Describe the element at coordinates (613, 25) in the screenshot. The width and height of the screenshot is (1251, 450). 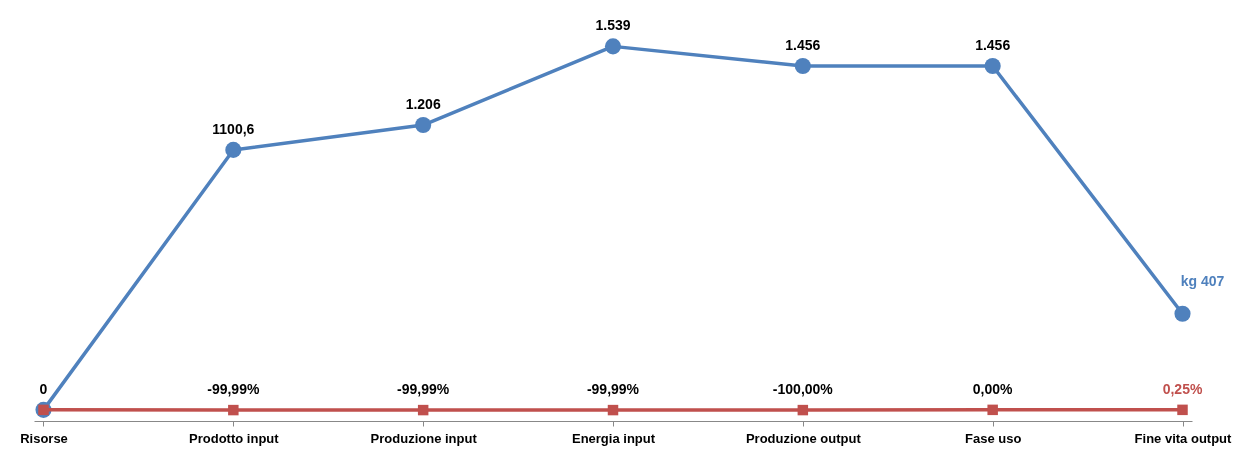
I see `data-label: 1.539` at that location.